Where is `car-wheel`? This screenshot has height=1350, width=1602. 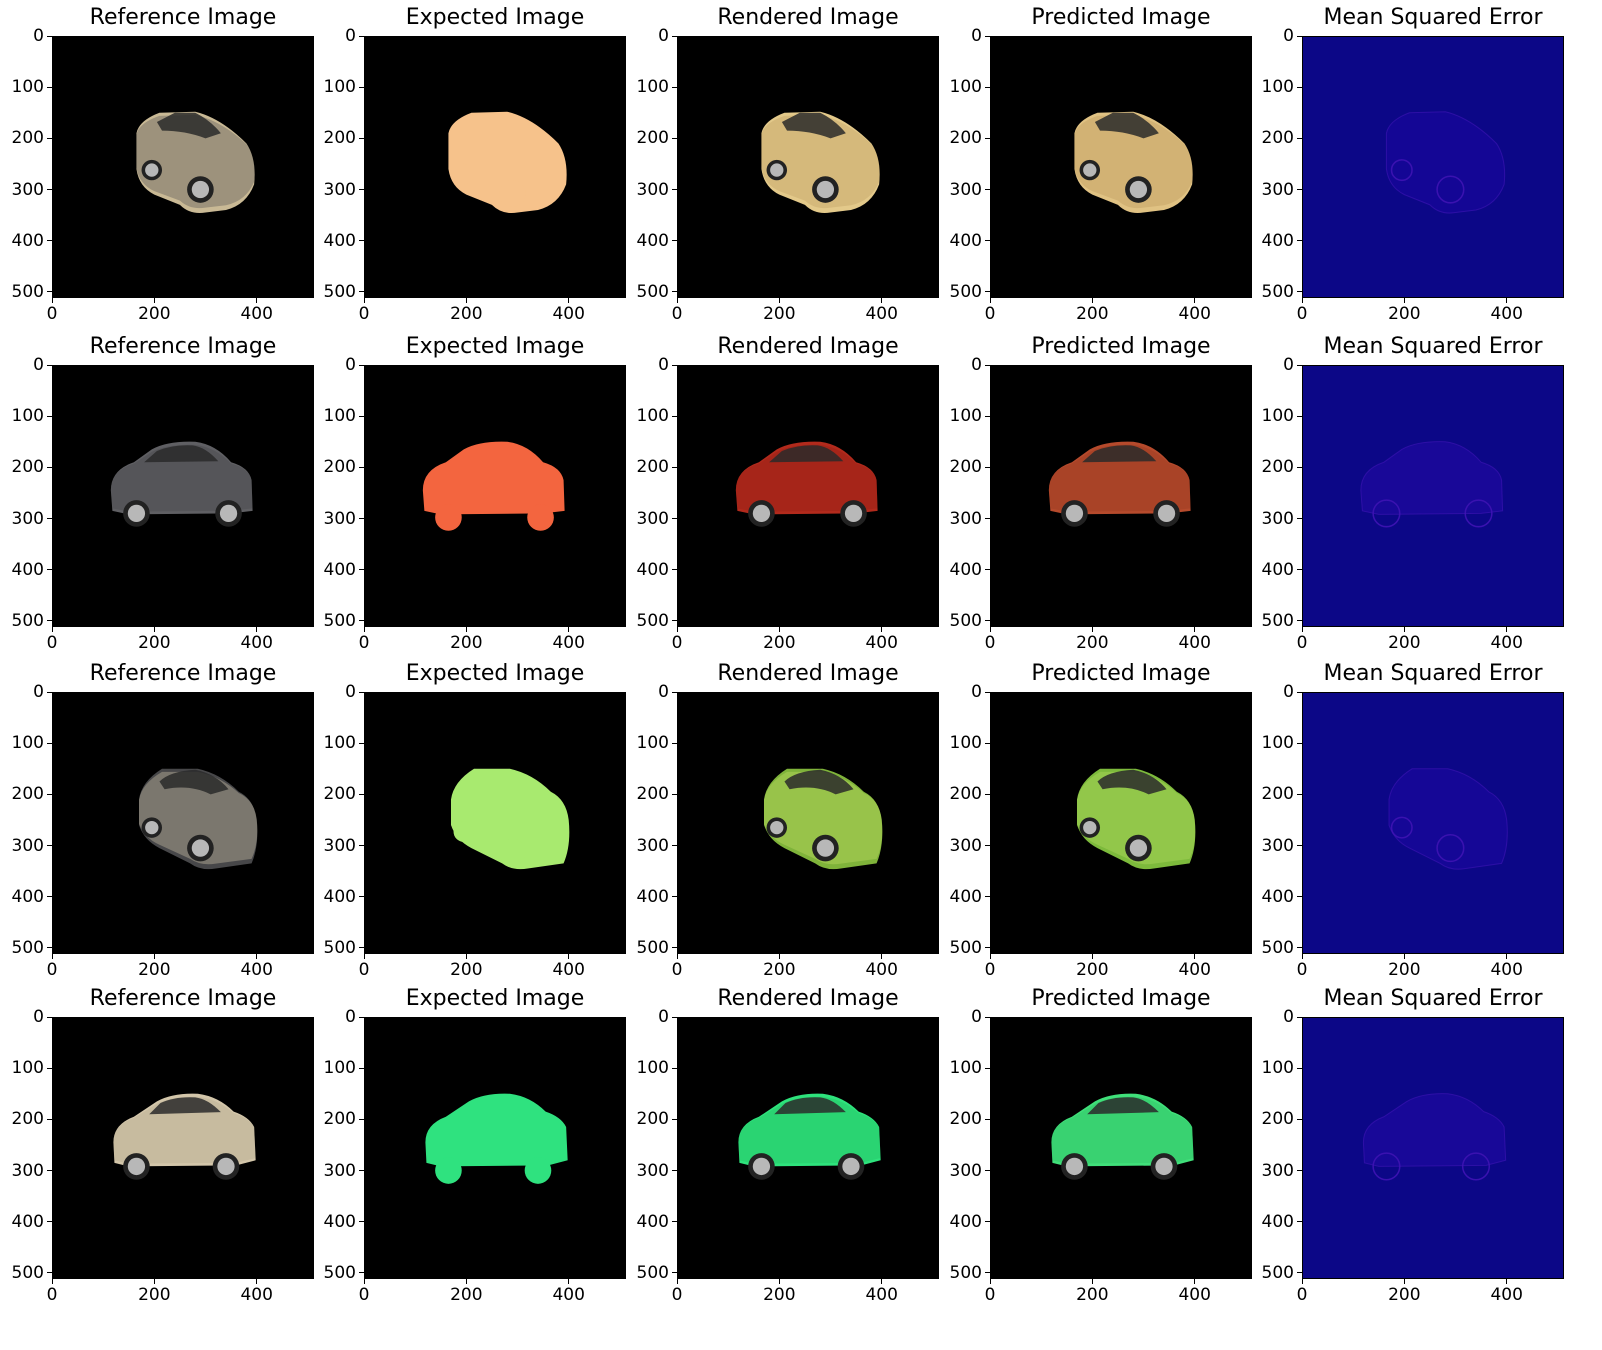
car-wheel is located at coordinates (1401, 170).